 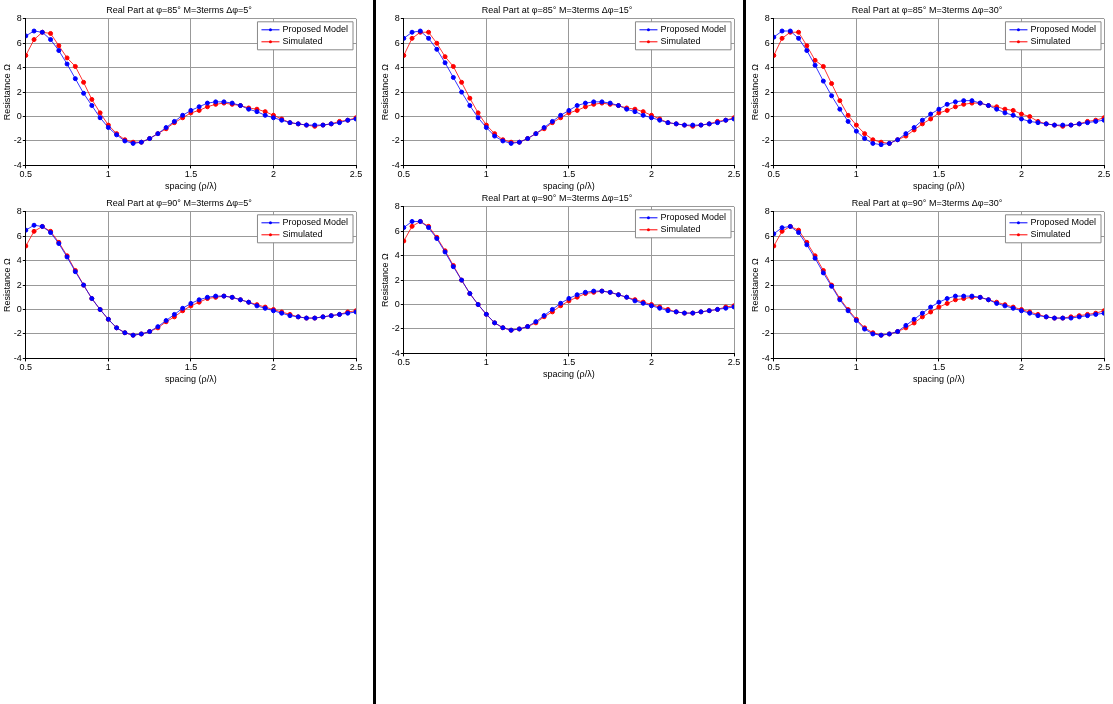 What do you see at coordinates (179, 202) in the screenshot?
I see `chart-title: Real Part at φ=90° M=3terms Δφ=5°` at bounding box center [179, 202].